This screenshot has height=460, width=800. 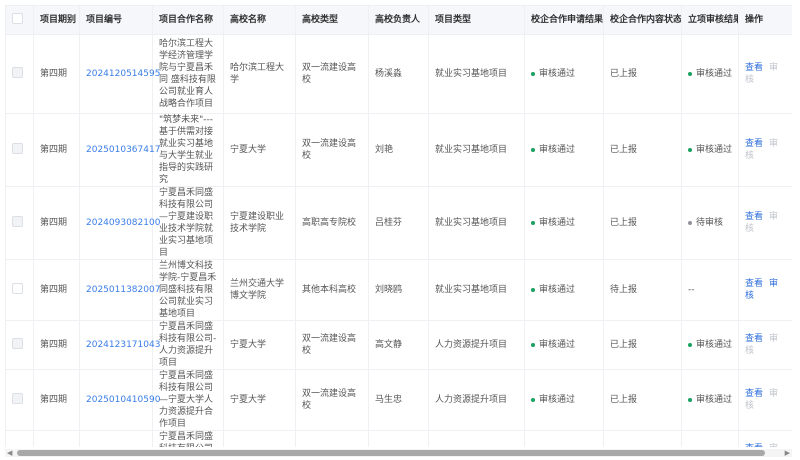 What do you see at coordinates (123, 150) in the screenshot?
I see `project-code-link: 2025010367417` at bounding box center [123, 150].